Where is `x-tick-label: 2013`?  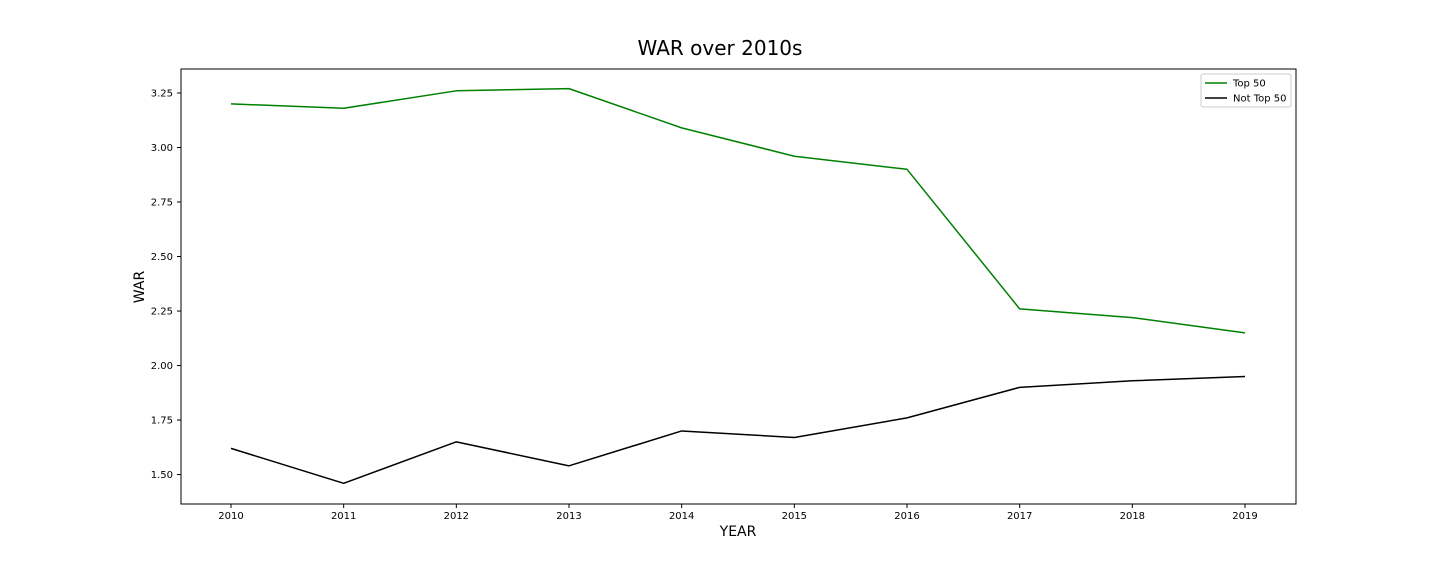 x-tick-label: 2013 is located at coordinates (568, 516).